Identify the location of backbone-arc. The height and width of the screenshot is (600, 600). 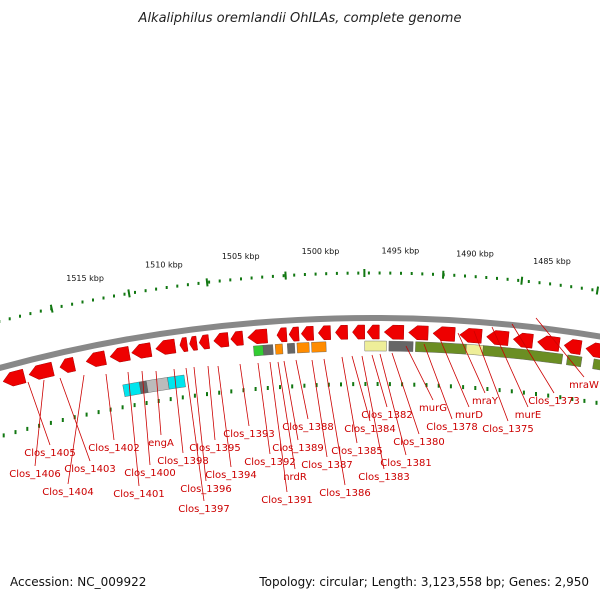
(300, 343).